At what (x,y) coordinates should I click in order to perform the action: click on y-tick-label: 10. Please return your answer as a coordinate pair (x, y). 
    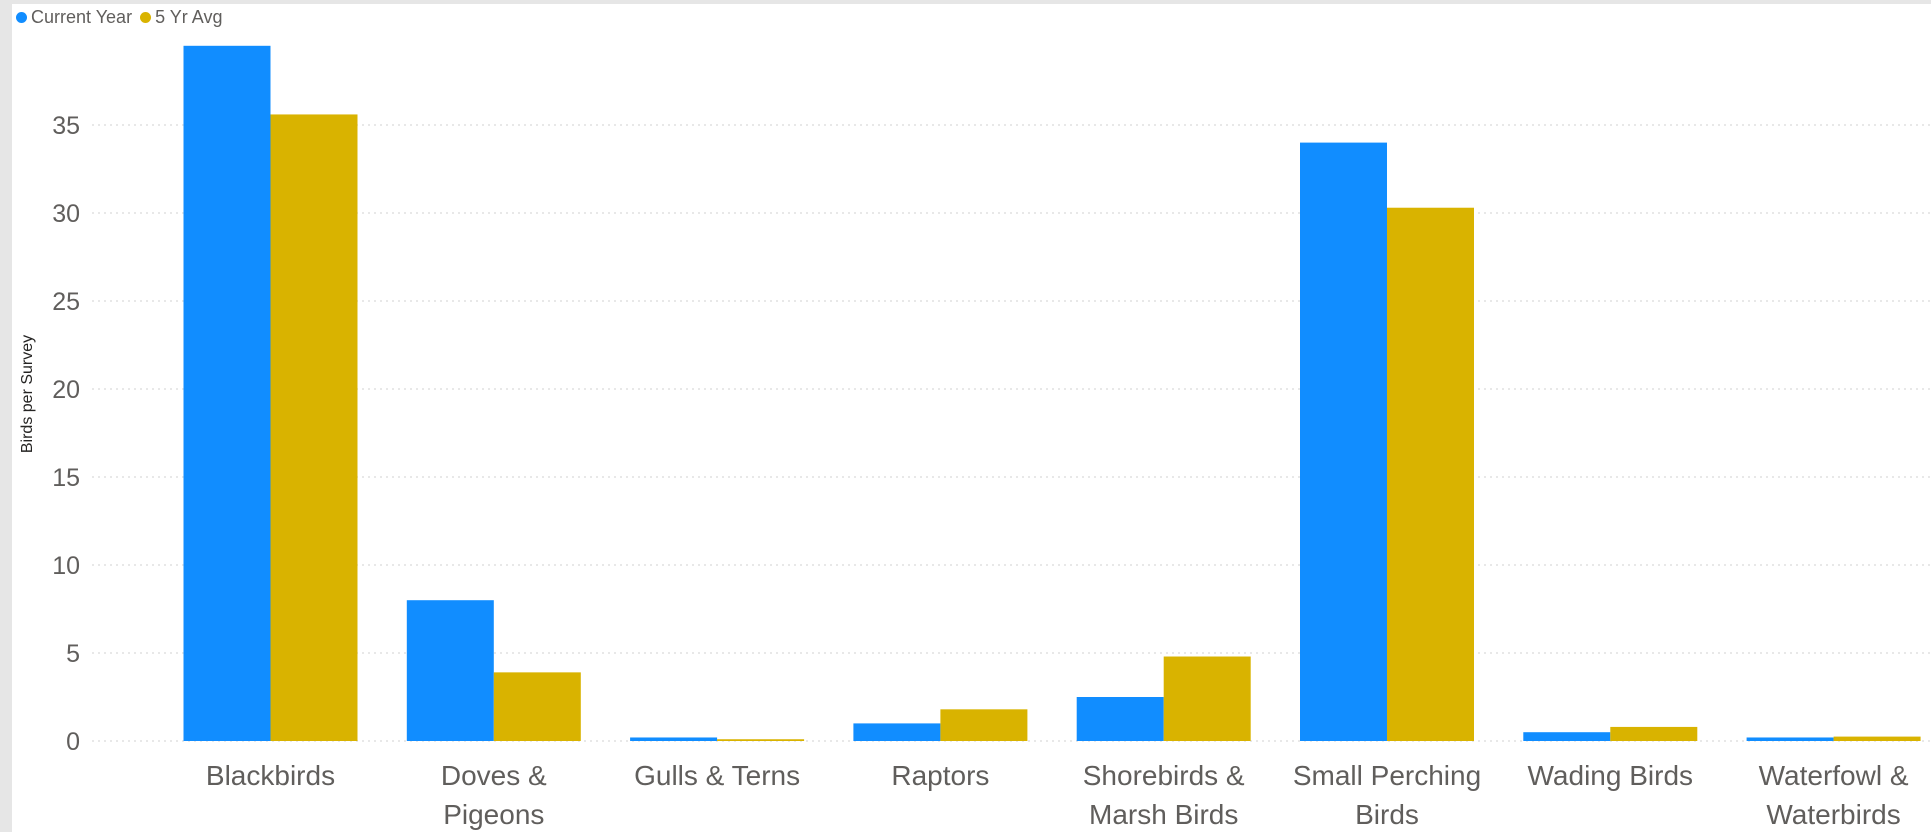
    Looking at the image, I should click on (66, 566).